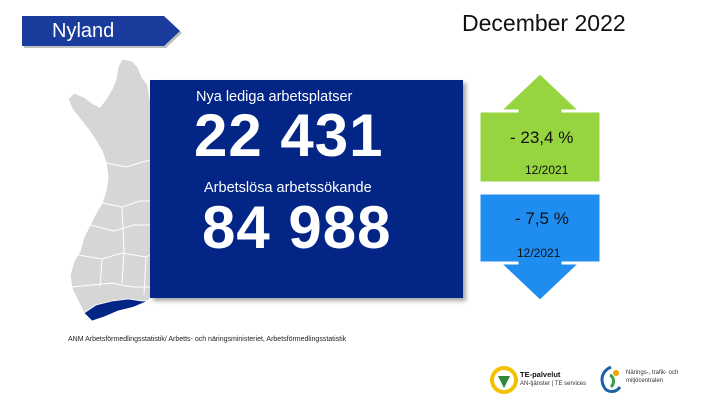 This screenshot has width=720, height=405. What do you see at coordinates (274, 97) in the screenshot?
I see `new-jobs-label: Nya lediga arbetsplatser` at bounding box center [274, 97].